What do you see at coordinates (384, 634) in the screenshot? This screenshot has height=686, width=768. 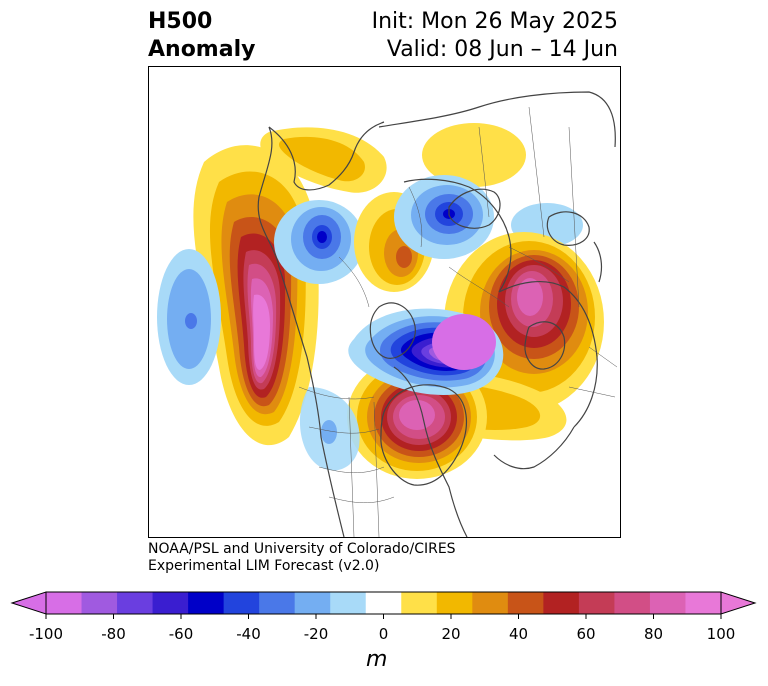 I see `colorbar-tick-label: 0` at bounding box center [384, 634].